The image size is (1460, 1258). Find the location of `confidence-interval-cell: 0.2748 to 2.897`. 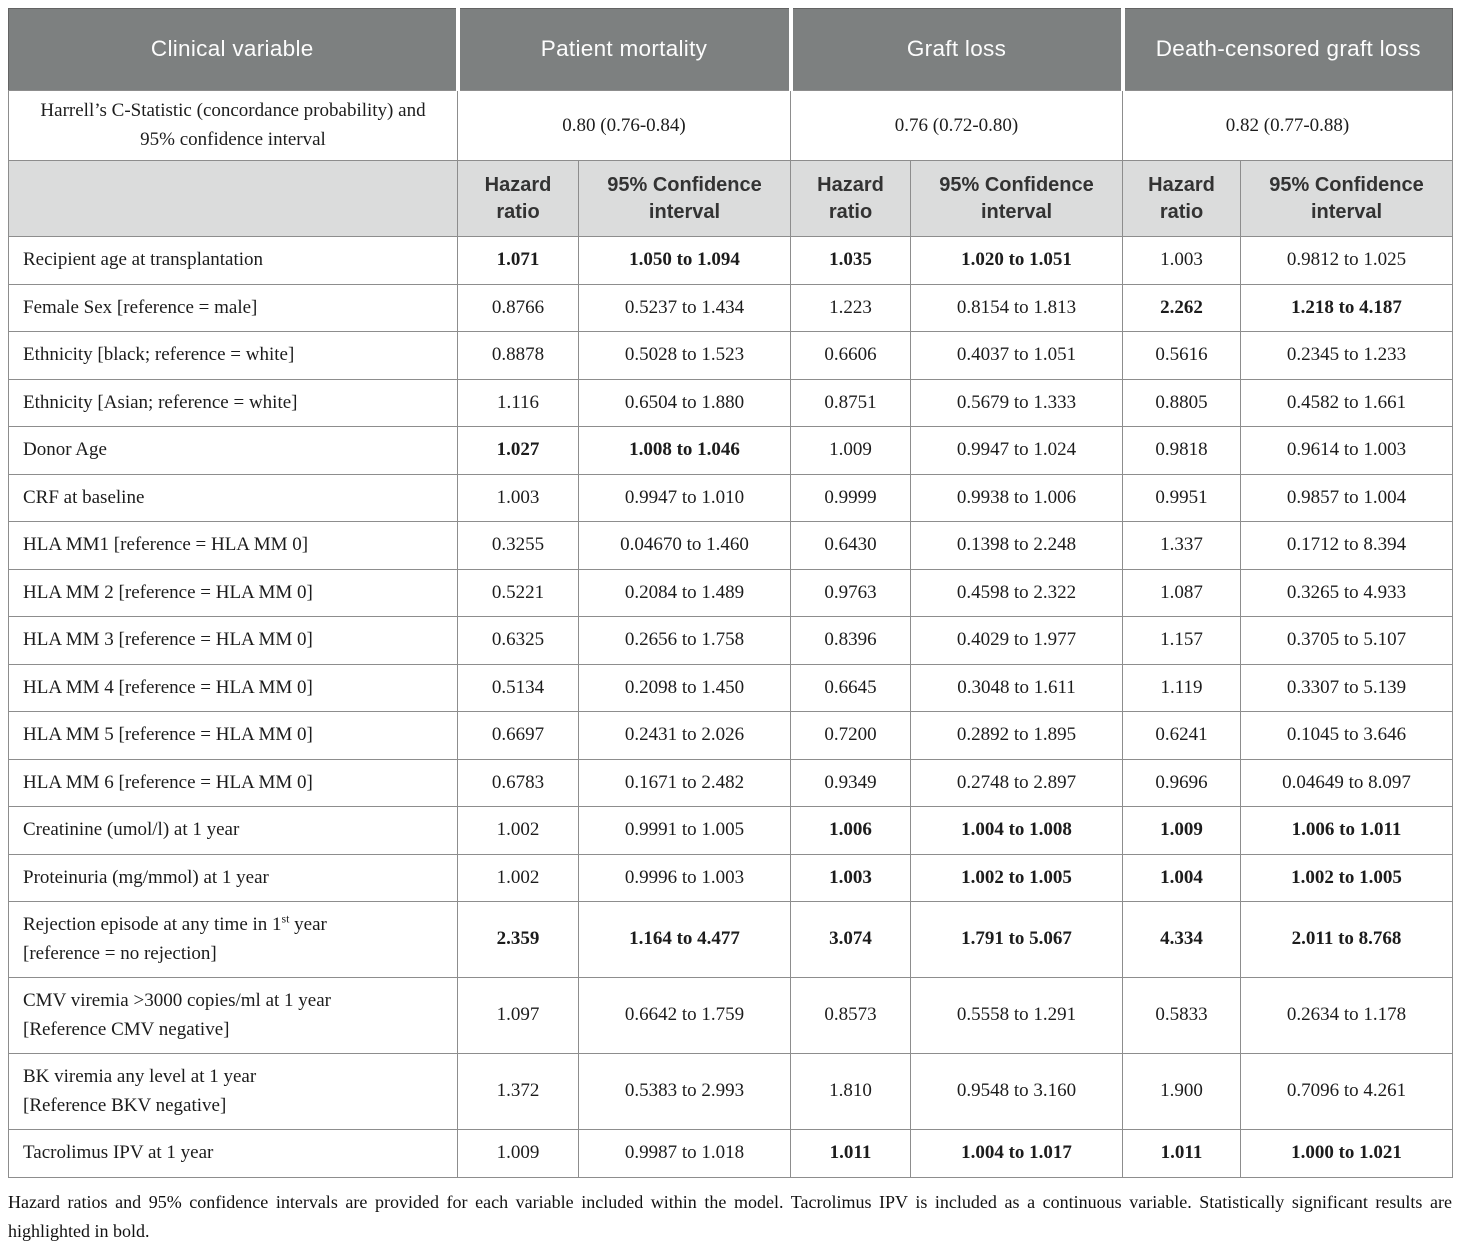

confidence-interval-cell: 0.2748 to 2.897 is located at coordinates (1017, 782).